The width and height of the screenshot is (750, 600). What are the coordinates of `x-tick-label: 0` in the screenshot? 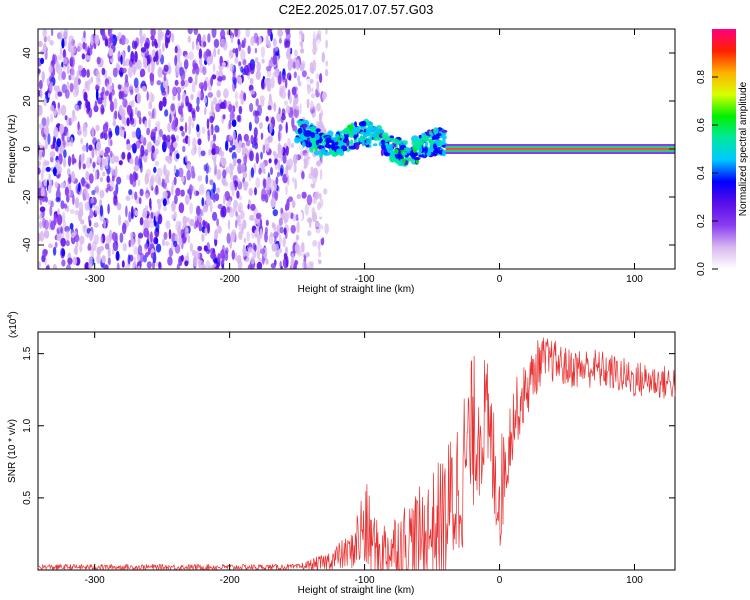 It's located at (500, 580).